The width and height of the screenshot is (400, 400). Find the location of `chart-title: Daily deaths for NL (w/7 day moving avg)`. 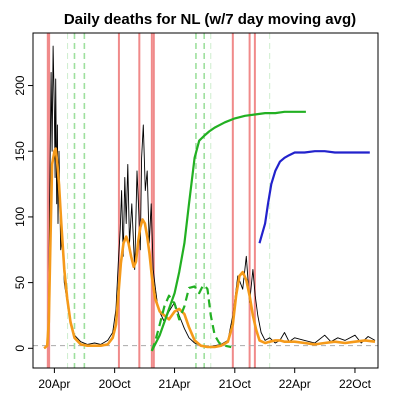

chart-title: Daily deaths for NL (w/7 day moving avg) is located at coordinates (210, 19).